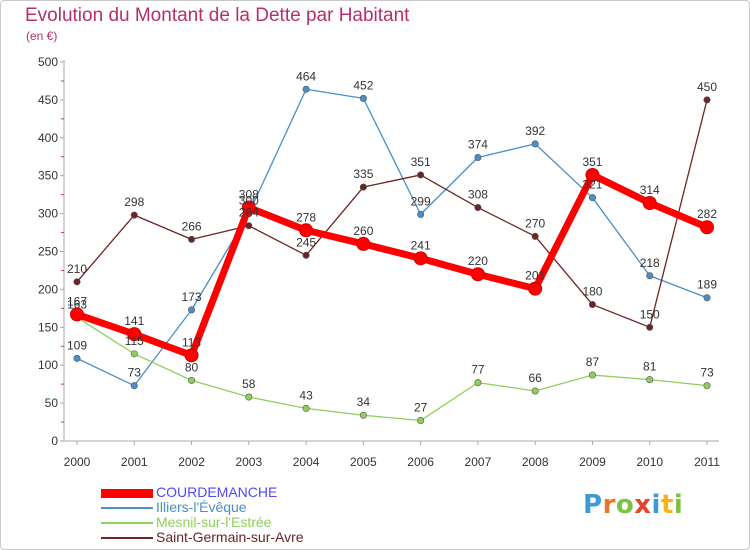  Describe the element at coordinates (535, 462) in the screenshot. I see `x-tick-label: 2008` at that location.